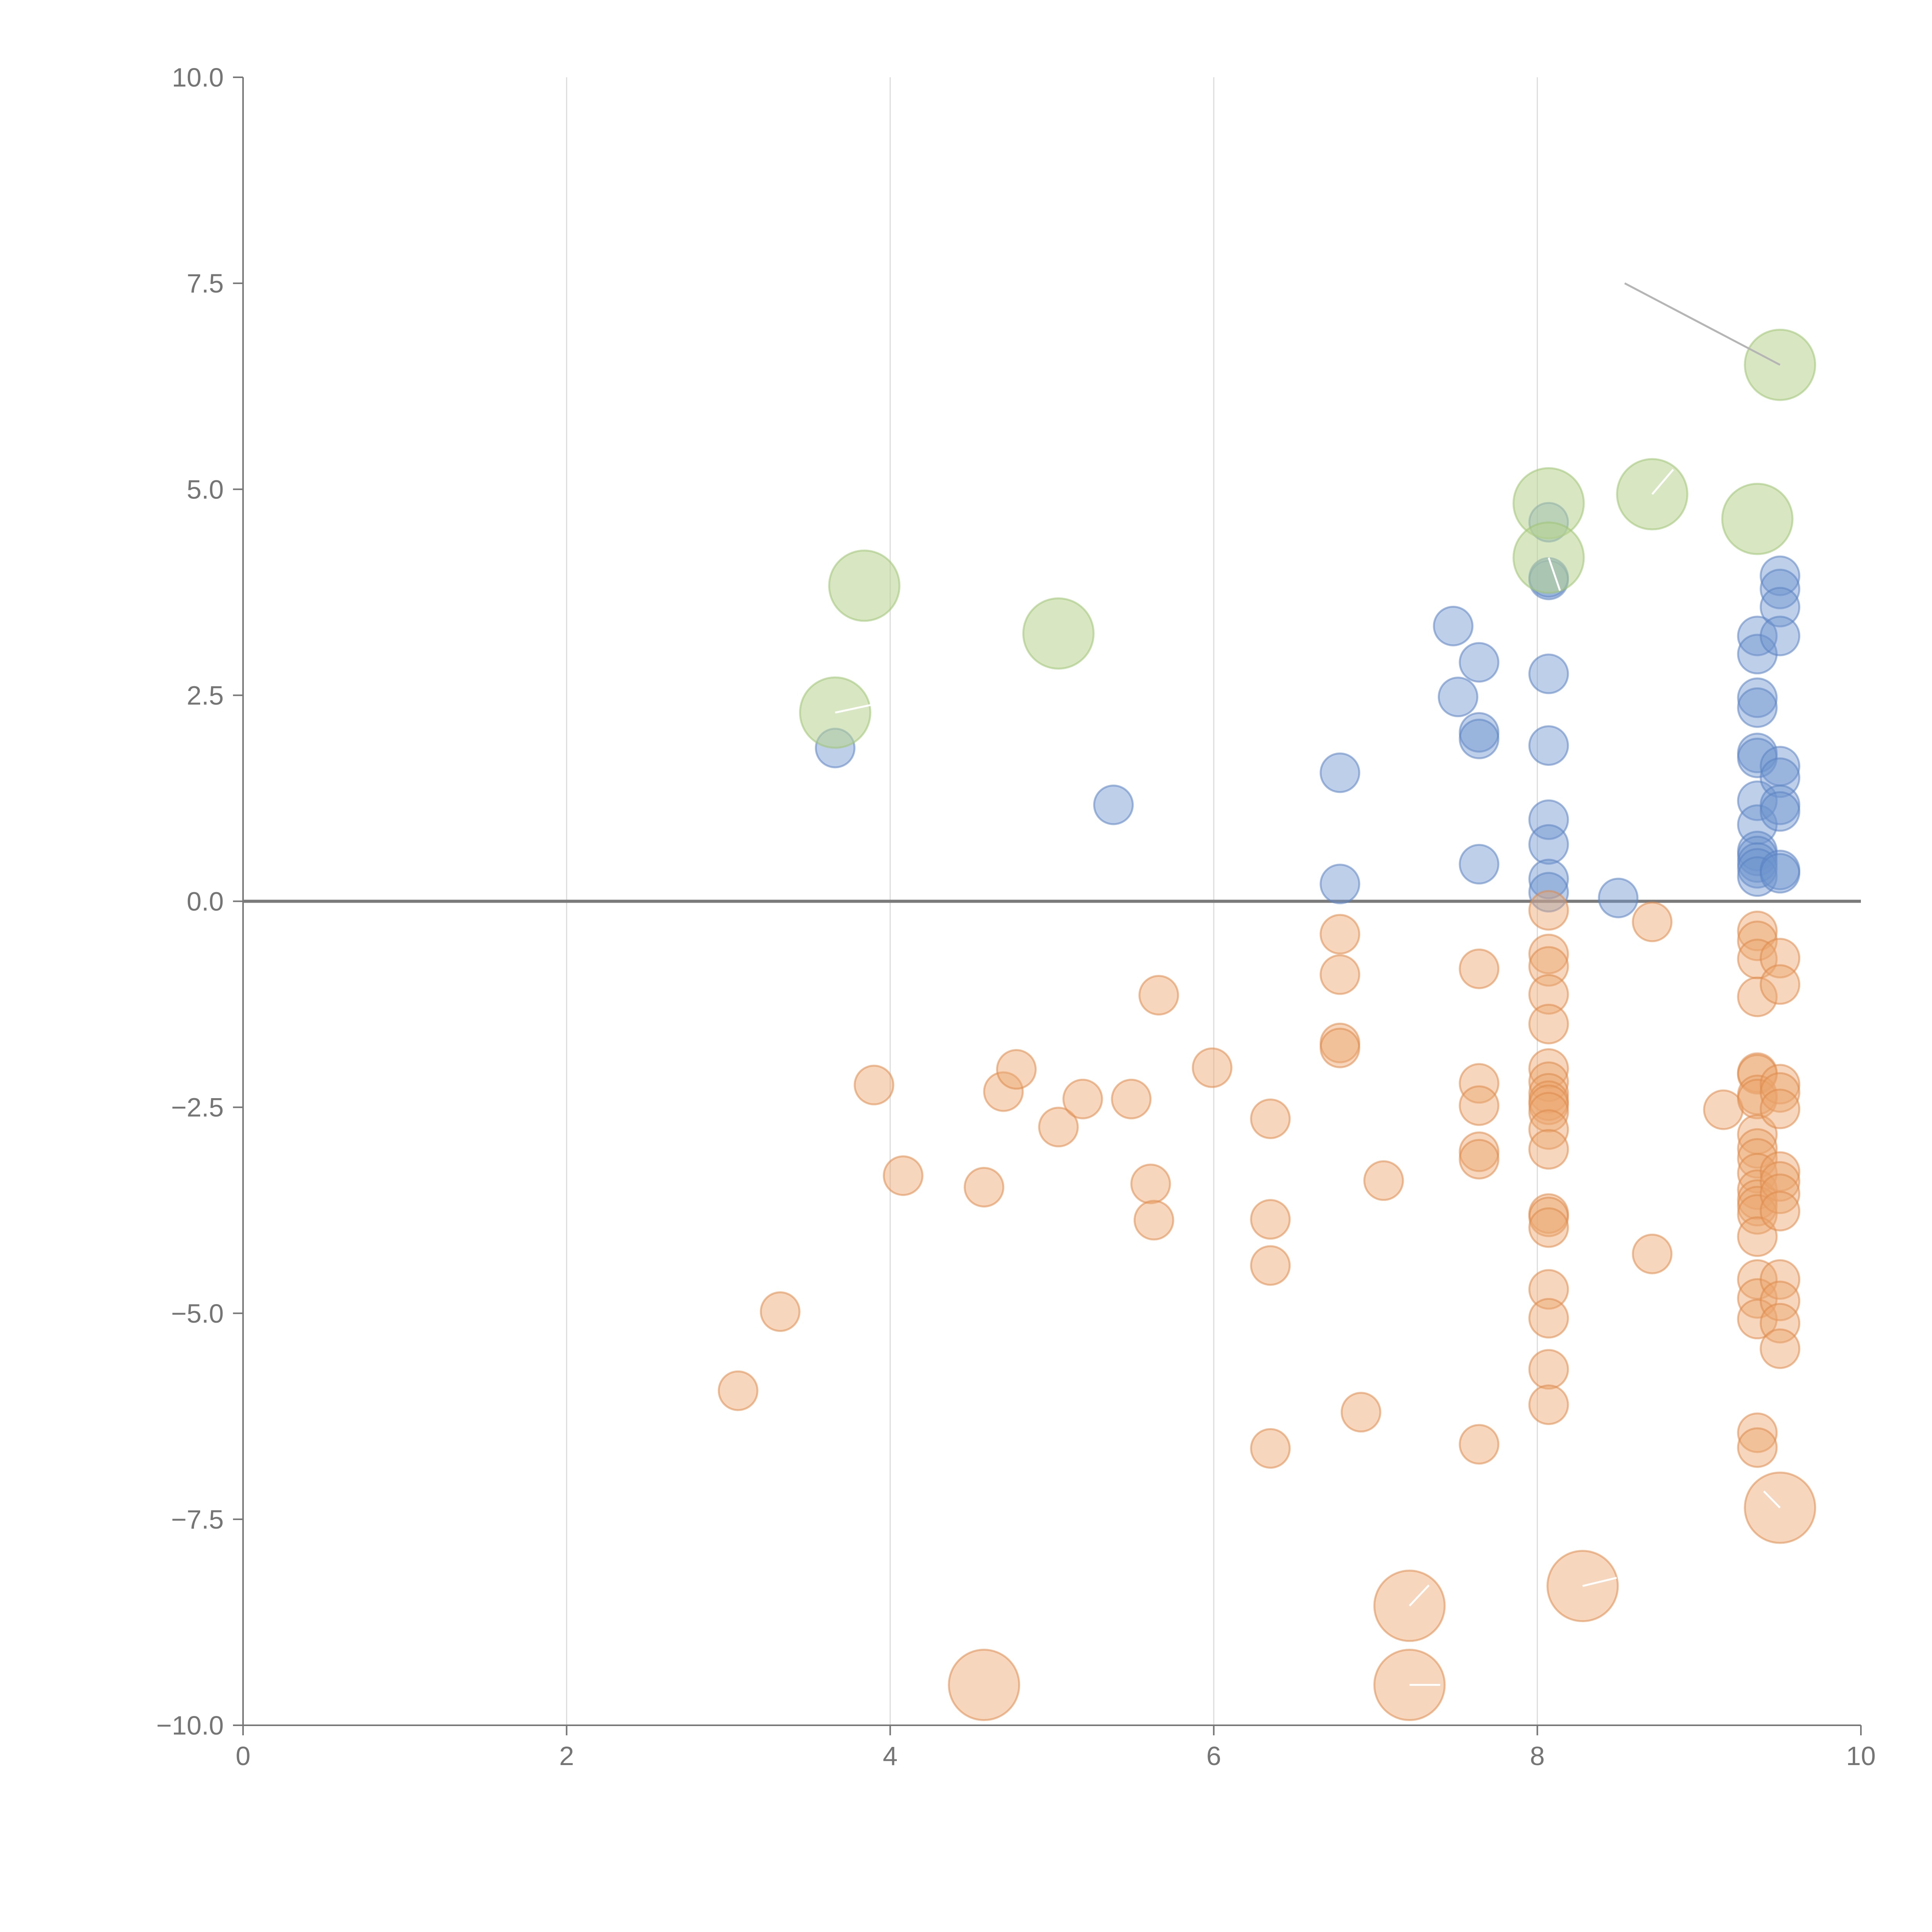 This screenshot has width=1932, height=1932. Describe the element at coordinates (1861, 1756) in the screenshot. I see `x-tick-label: 10` at that location.